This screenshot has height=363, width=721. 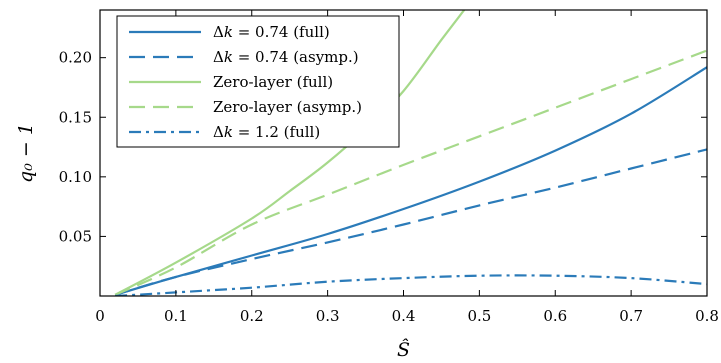 I want to click on x-tick-label: 0.5, so click(x=479, y=316).